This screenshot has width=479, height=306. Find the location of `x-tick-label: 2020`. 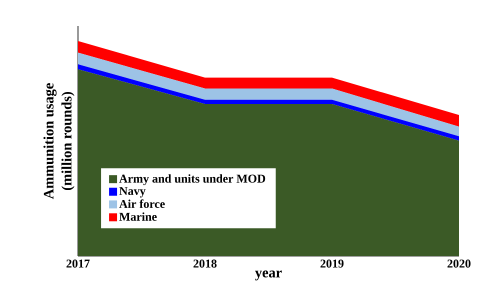

x-tick-label: 2020 is located at coordinates (459, 264).